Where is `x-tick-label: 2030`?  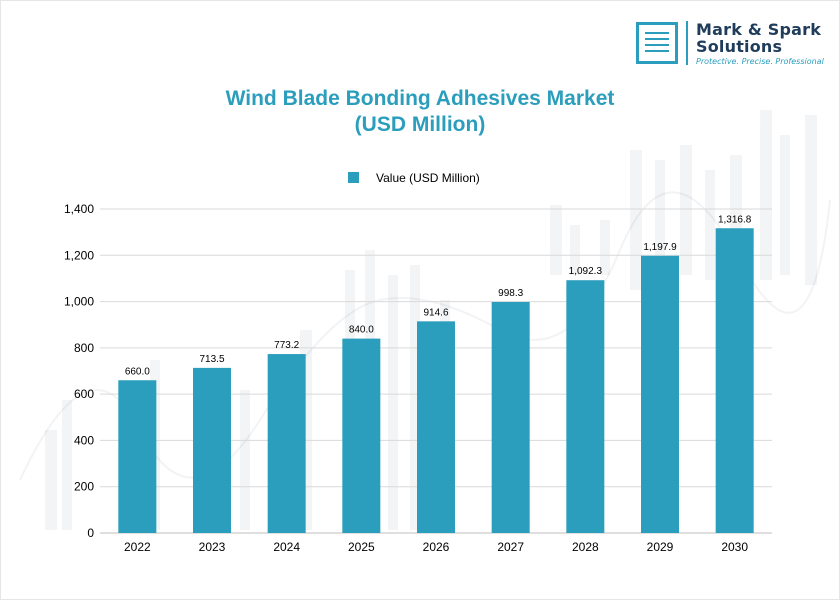 x-tick-label: 2030 is located at coordinates (734, 547).